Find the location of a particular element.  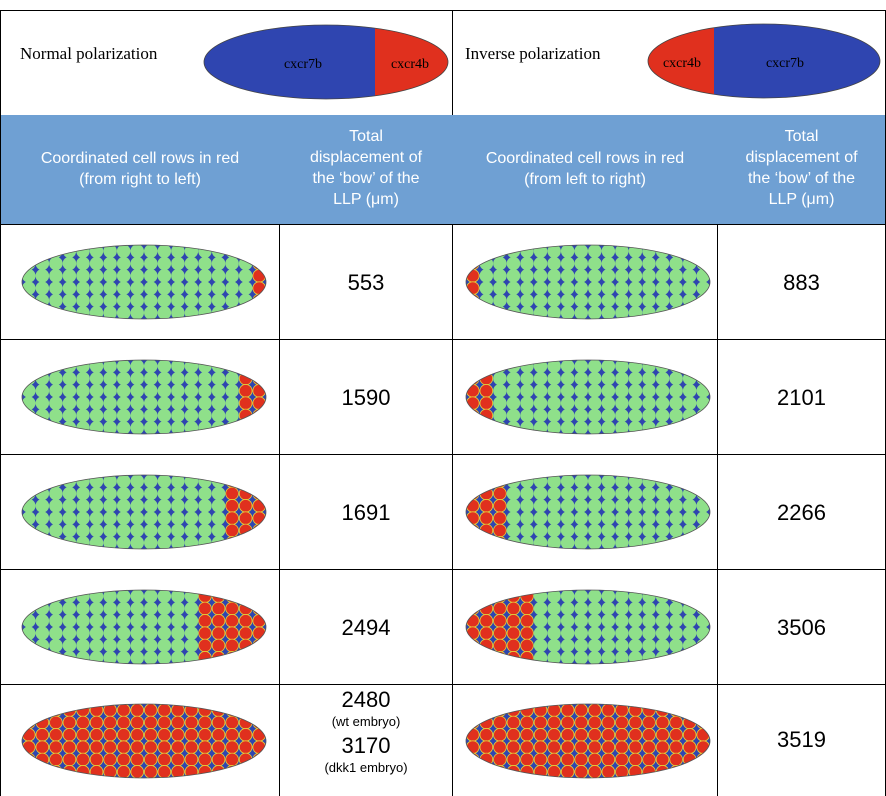

displacement-normal: 553 is located at coordinates (366, 282).